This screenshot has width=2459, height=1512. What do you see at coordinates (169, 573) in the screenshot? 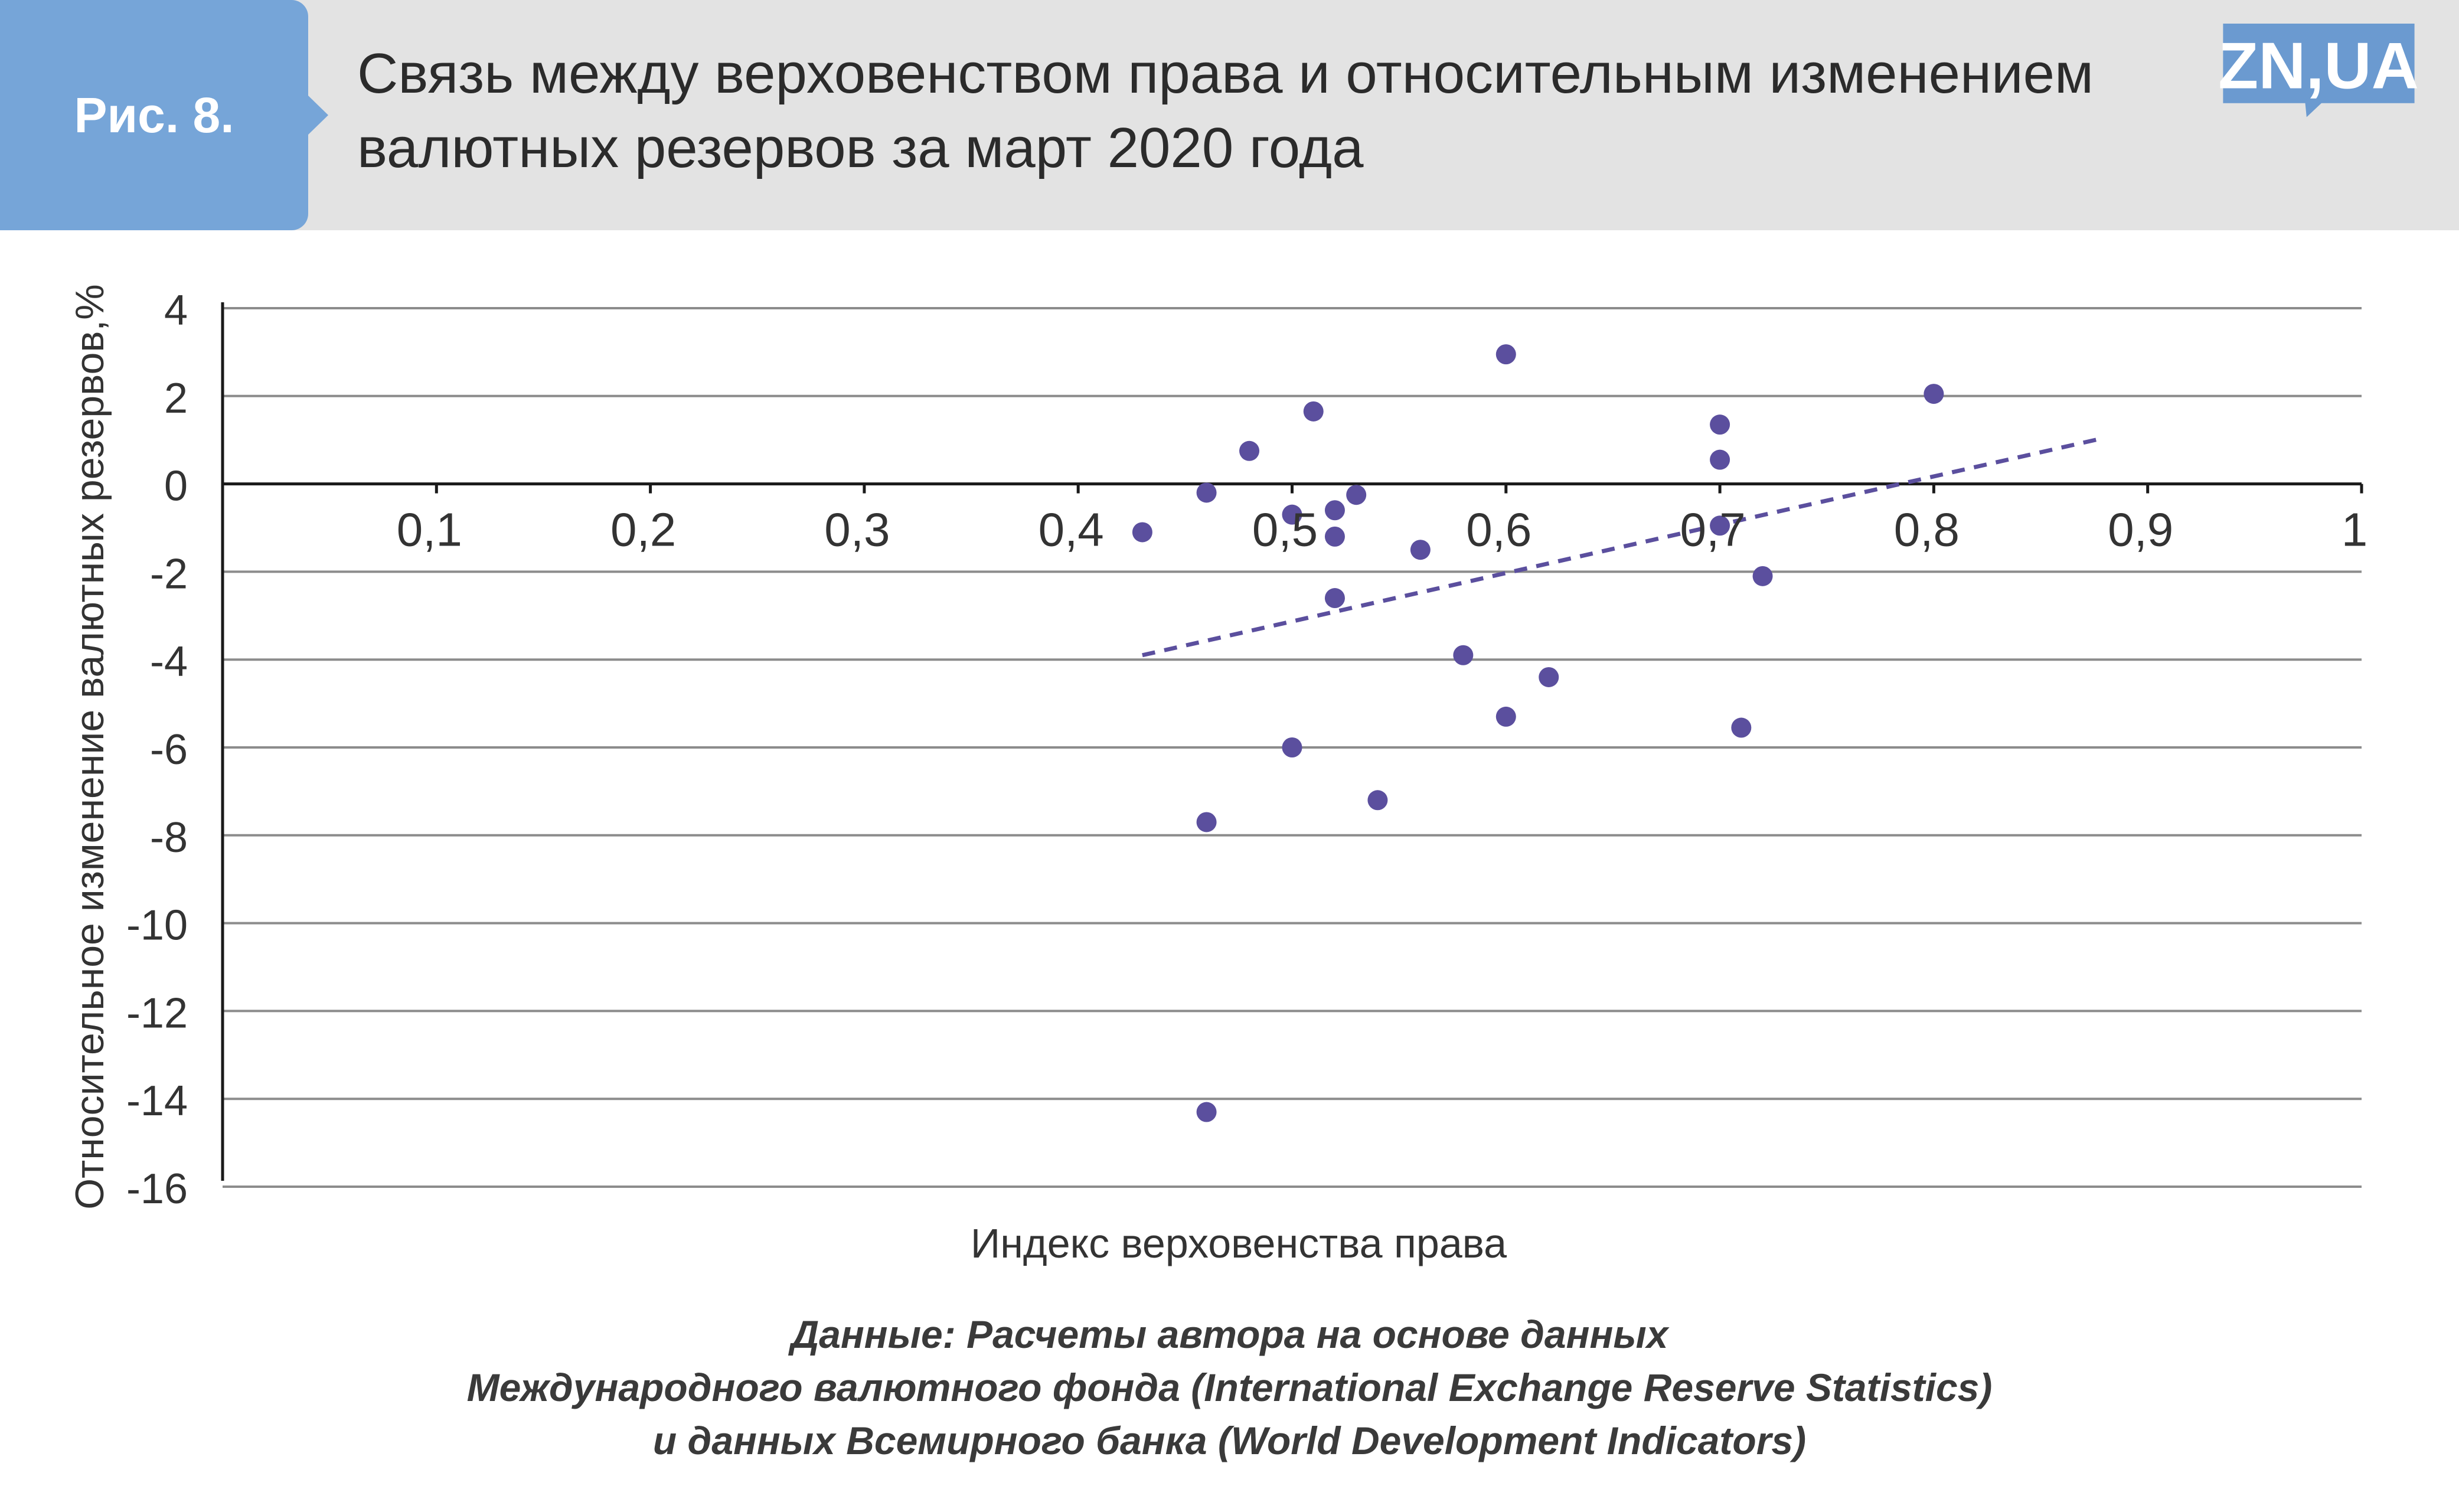
I see `y-tick-label: -2` at bounding box center [169, 573].